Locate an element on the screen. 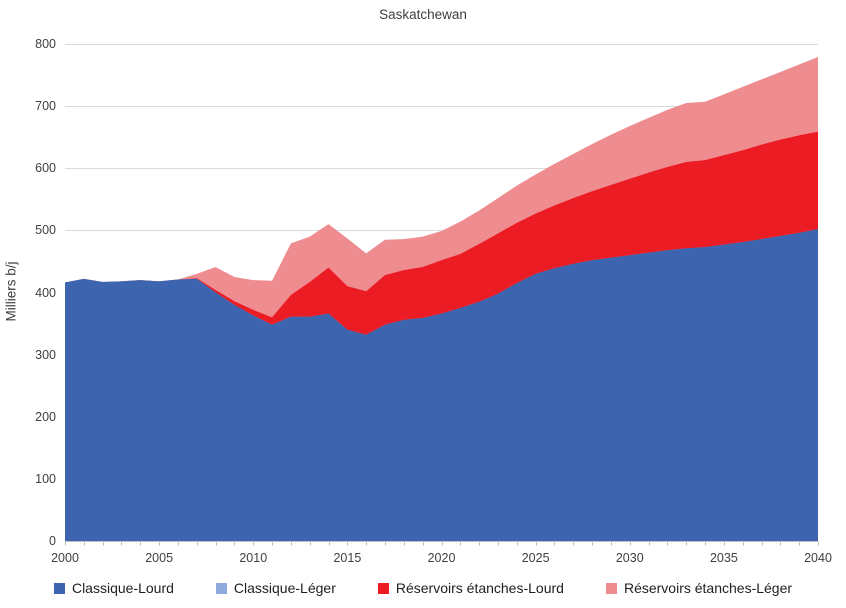 Image resolution: width=846 pixels, height=608 pixels. legend-item: Réservoirs étanches-Lourd is located at coordinates (470, 588).